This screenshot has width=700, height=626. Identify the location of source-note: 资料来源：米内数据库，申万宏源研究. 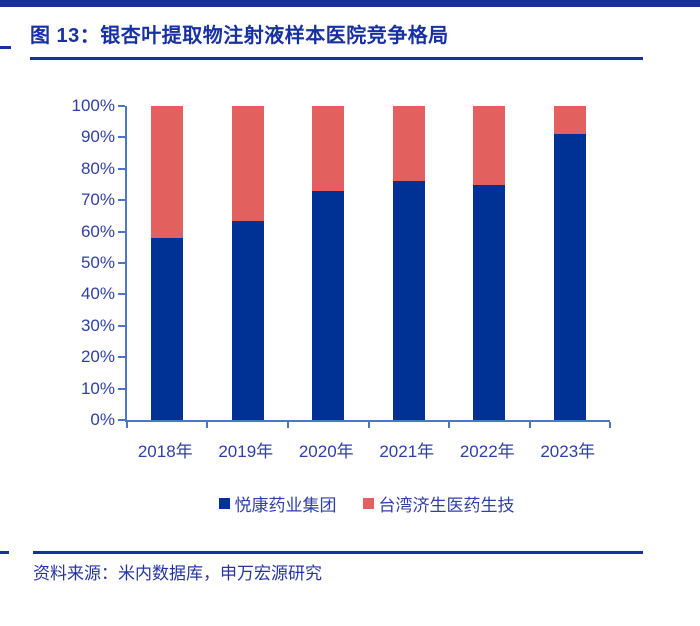
(177, 573).